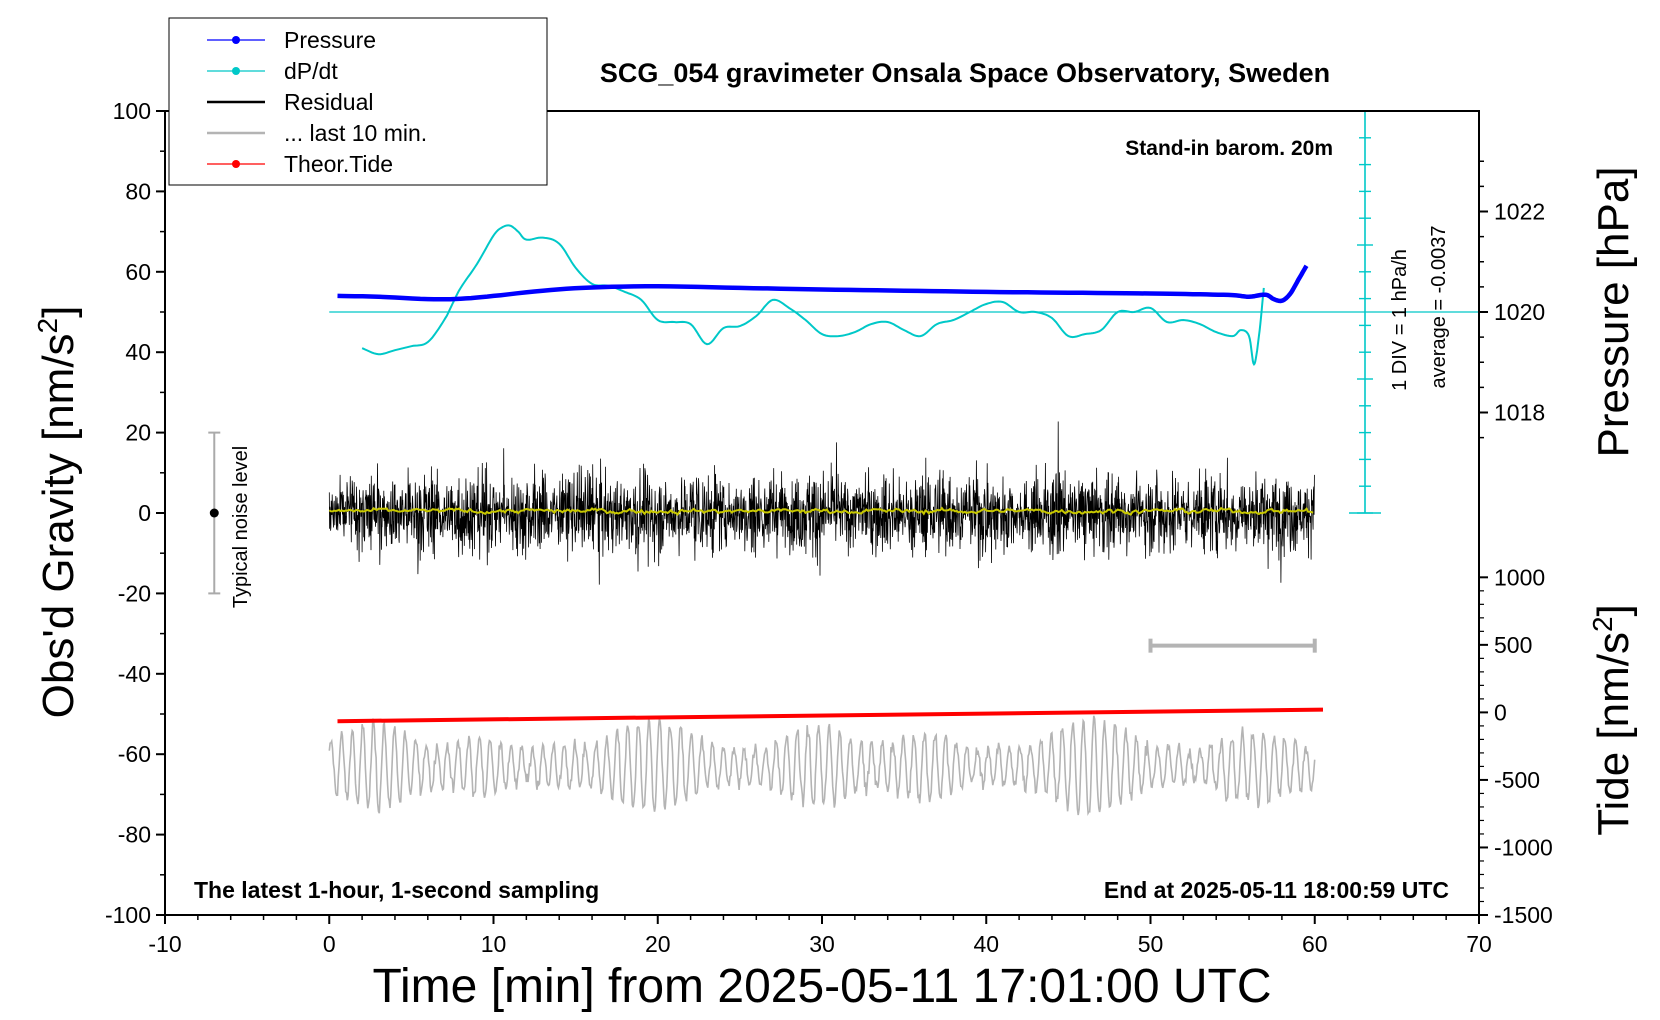 The height and width of the screenshot is (1020, 1660). I want to click on x-tick-label: 20, so click(658, 944).